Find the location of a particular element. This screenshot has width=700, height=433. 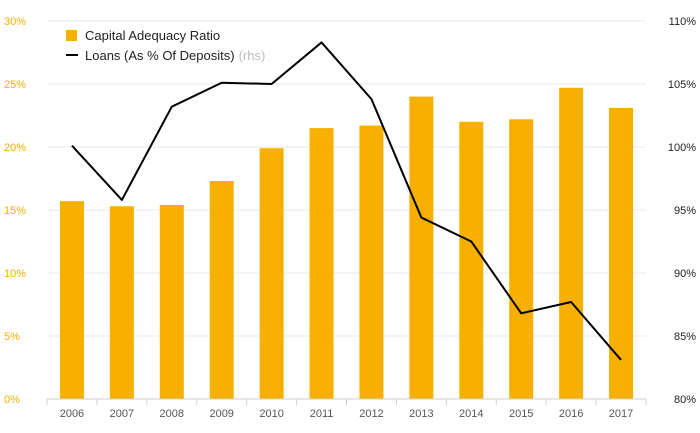

legend-label-capital-adequacy: Capital Adequacy Ratio is located at coordinates (152, 35).